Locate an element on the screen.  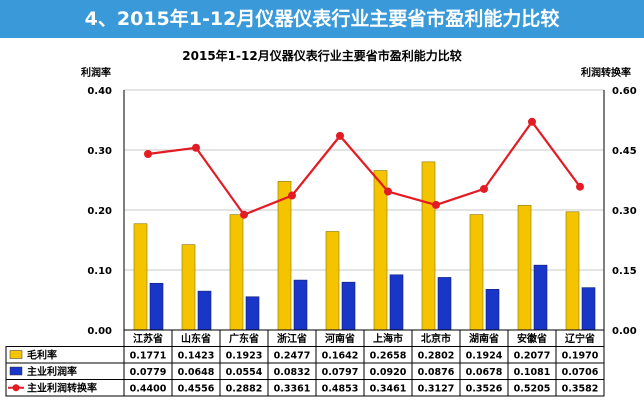
table-cell-value: 0.0876 is located at coordinates (436, 372).